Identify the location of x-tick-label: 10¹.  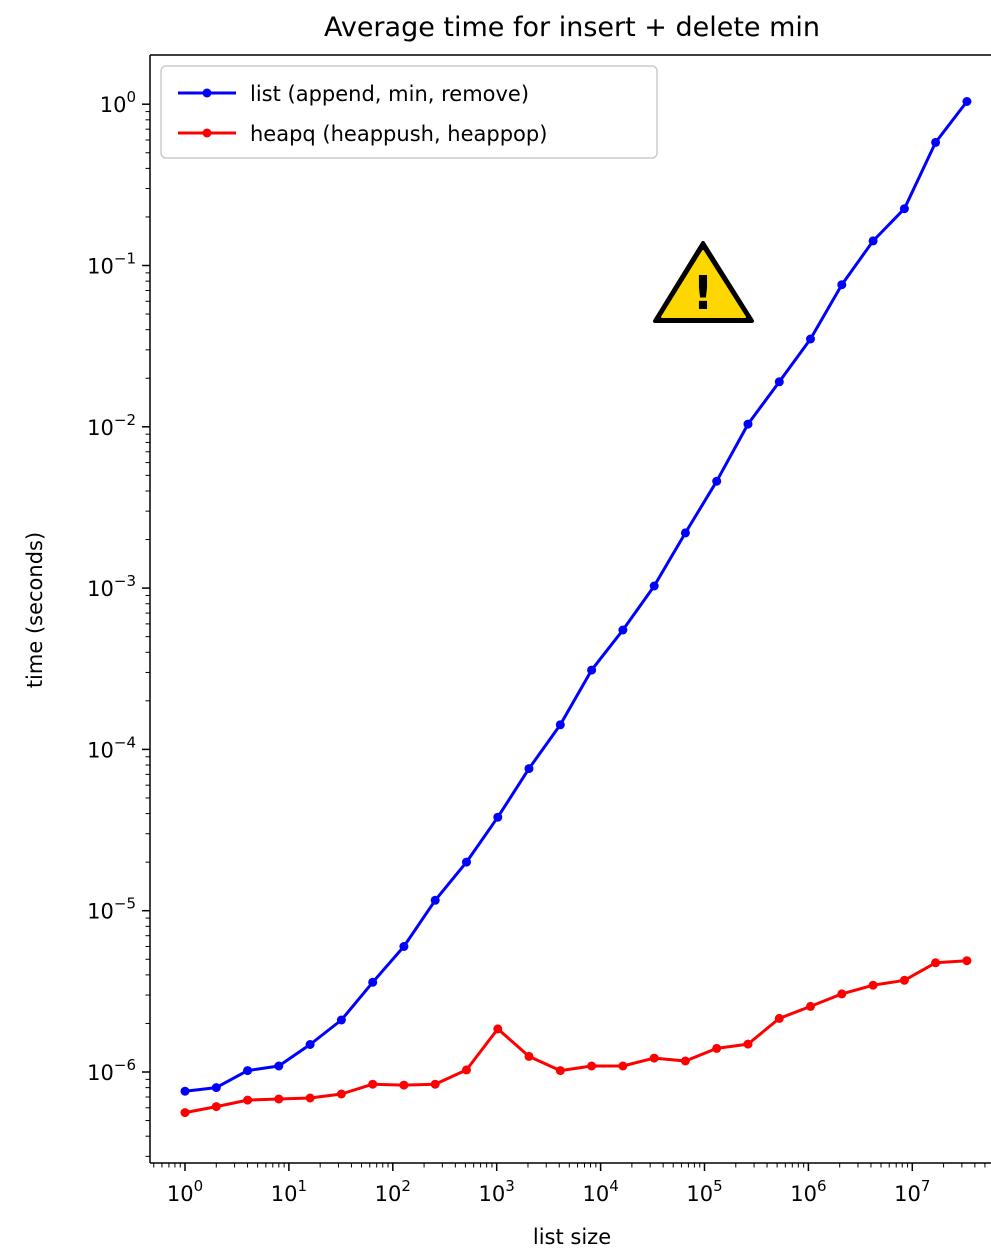
(289, 1191).